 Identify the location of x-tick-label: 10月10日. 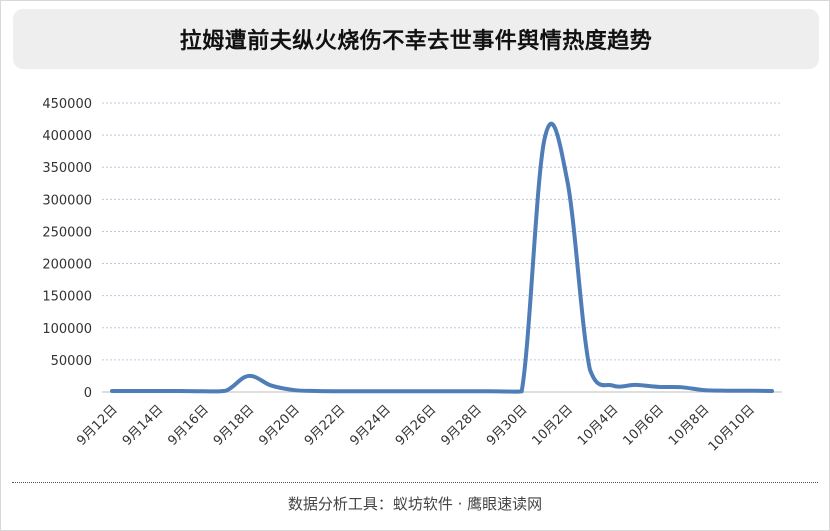
(732, 428).